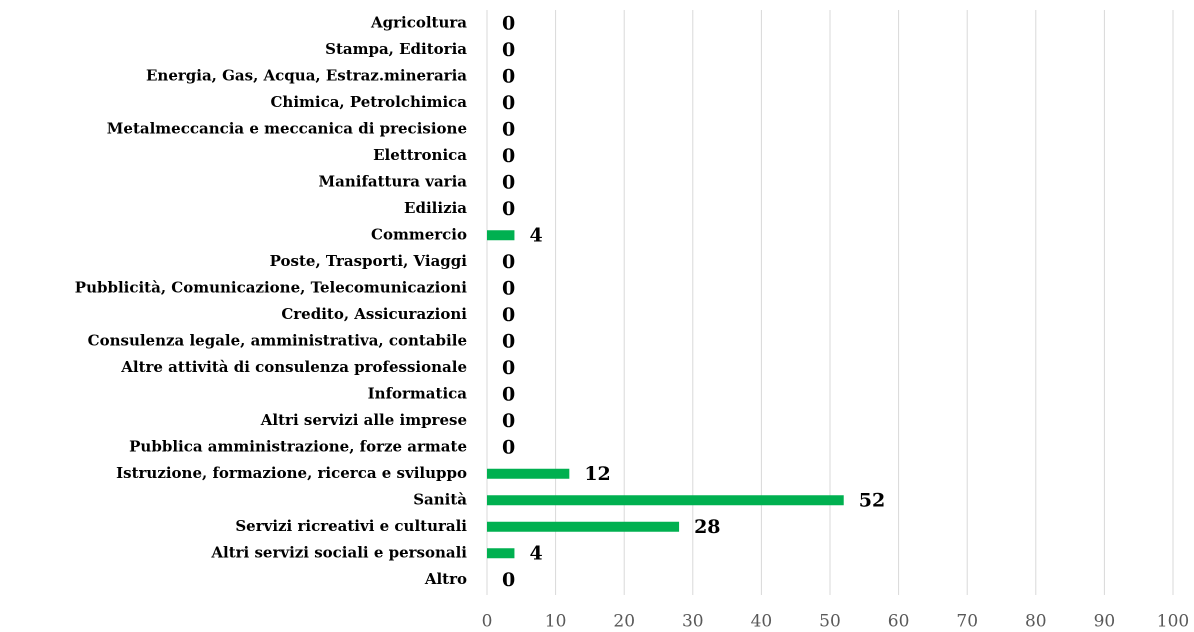  What do you see at coordinates (487, 622) in the screenshot?
I see `x-tick-label: 0` at bounding box center [487, 622].